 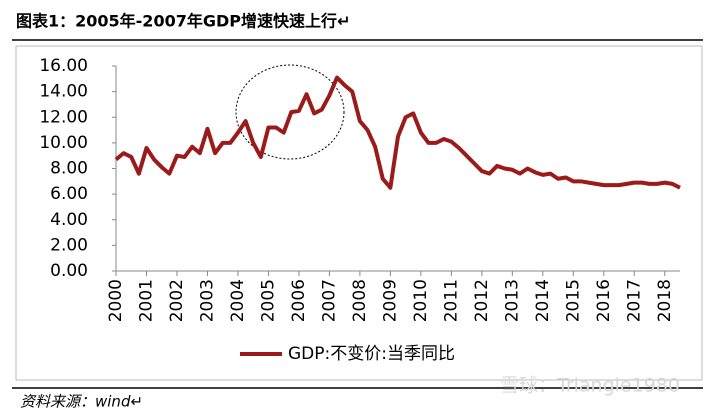 What do you see at coordinates (69, 194) in the screenshot?
I see `y-tick-label: 6.00` at bounding box center [69, 194].